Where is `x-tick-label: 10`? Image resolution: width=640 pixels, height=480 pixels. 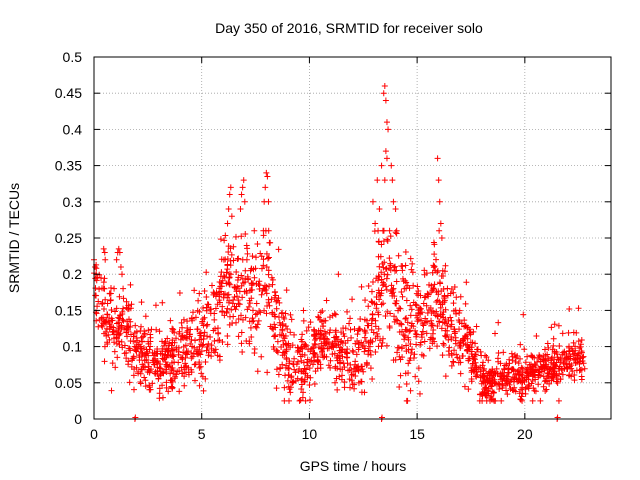 x-tick-label: 10 is located at coordinates (310, 434).